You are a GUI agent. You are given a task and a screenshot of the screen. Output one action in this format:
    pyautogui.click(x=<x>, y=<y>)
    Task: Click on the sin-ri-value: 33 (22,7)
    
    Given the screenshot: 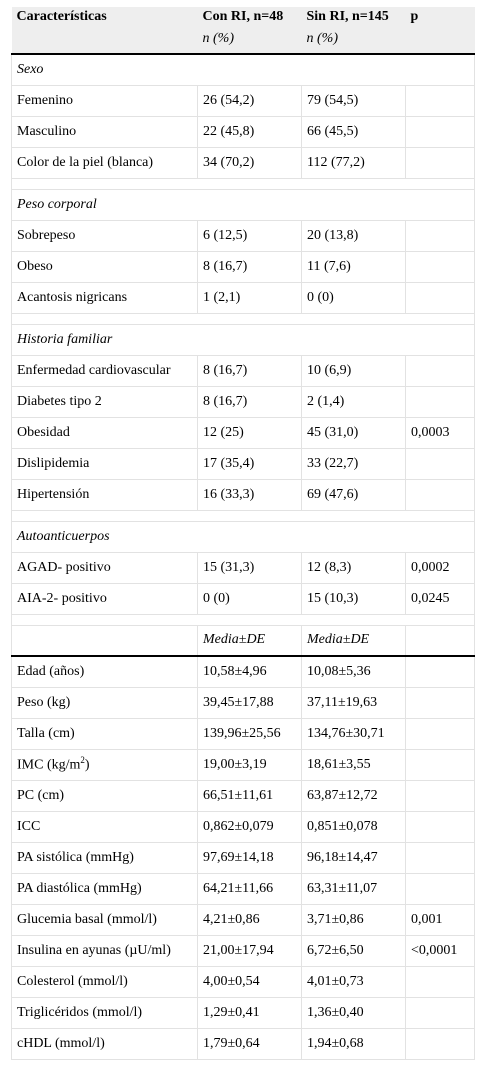 What is the action you would take?
    pyautogui.click(x=353, y=464)
    